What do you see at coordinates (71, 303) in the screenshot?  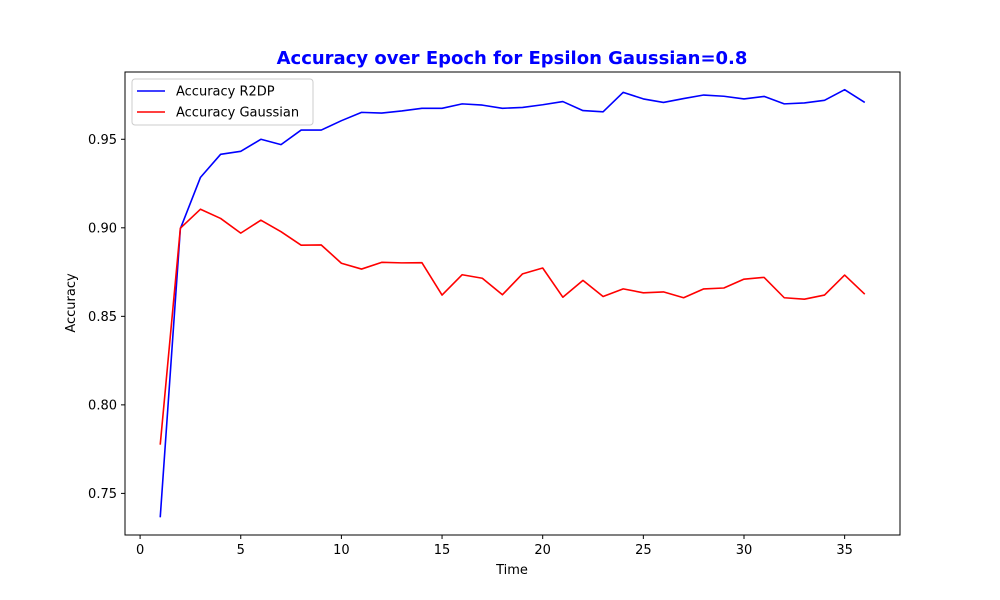 I see `y-axis-label: Accuracy` at bounding box center [71, 303].